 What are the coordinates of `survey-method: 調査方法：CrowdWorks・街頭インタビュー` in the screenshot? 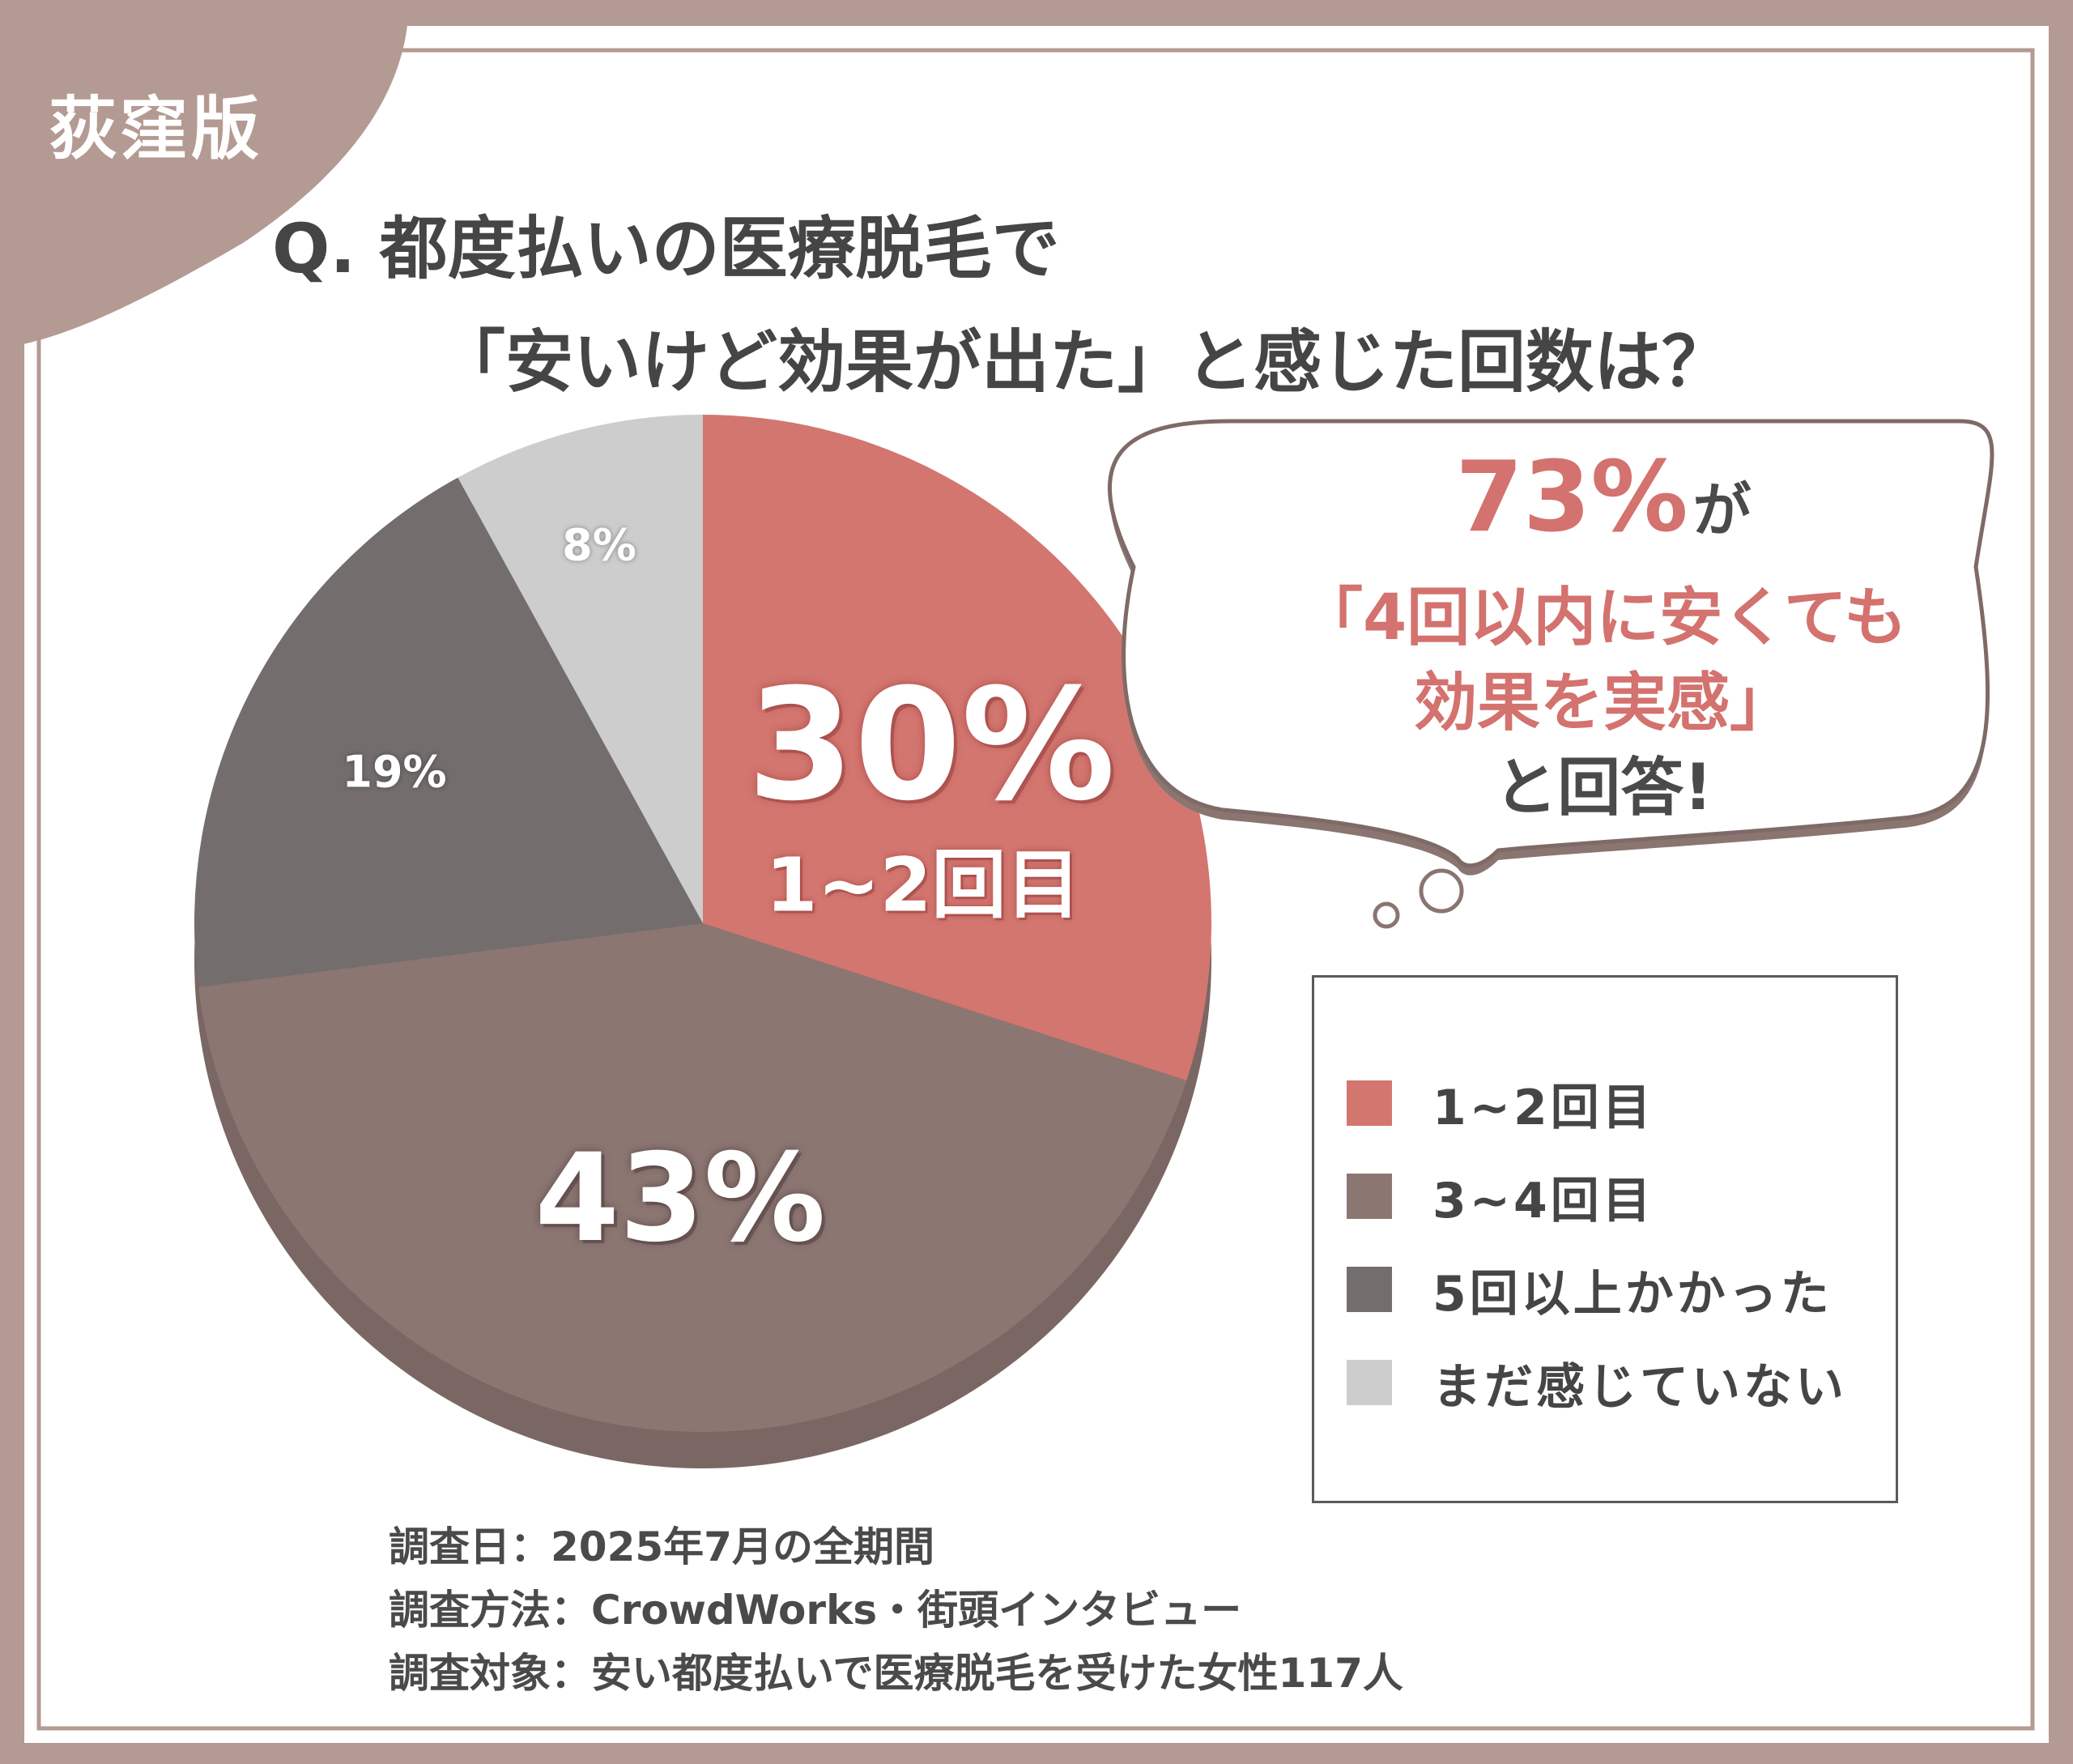 It's located at (815, 1610).